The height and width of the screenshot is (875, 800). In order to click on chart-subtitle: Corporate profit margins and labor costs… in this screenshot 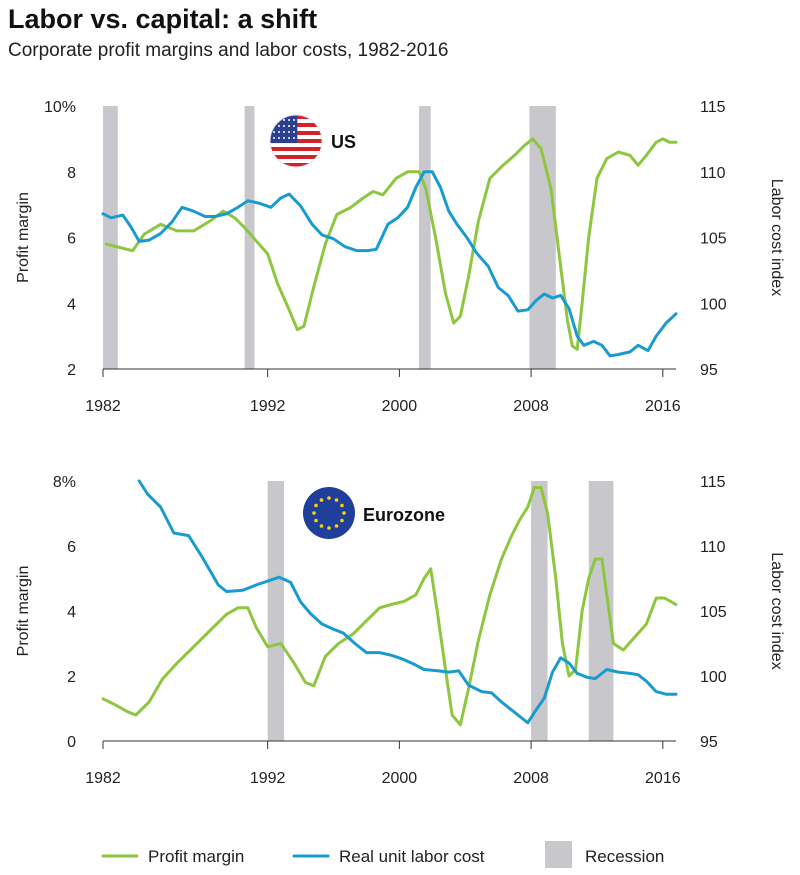, I will do `click(228, 50)`.